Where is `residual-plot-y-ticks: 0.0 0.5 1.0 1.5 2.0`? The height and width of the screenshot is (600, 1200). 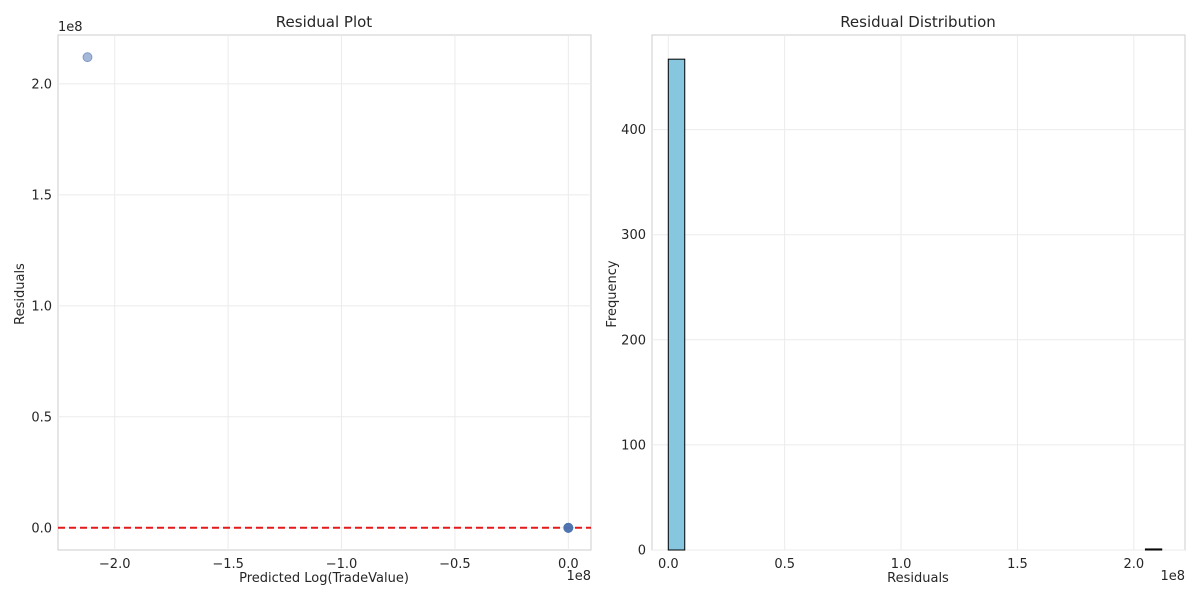
residual-plot-y-ticks: 0.0 0.5 1.0 1.5 2.0 is located at coordinates (41, 306).